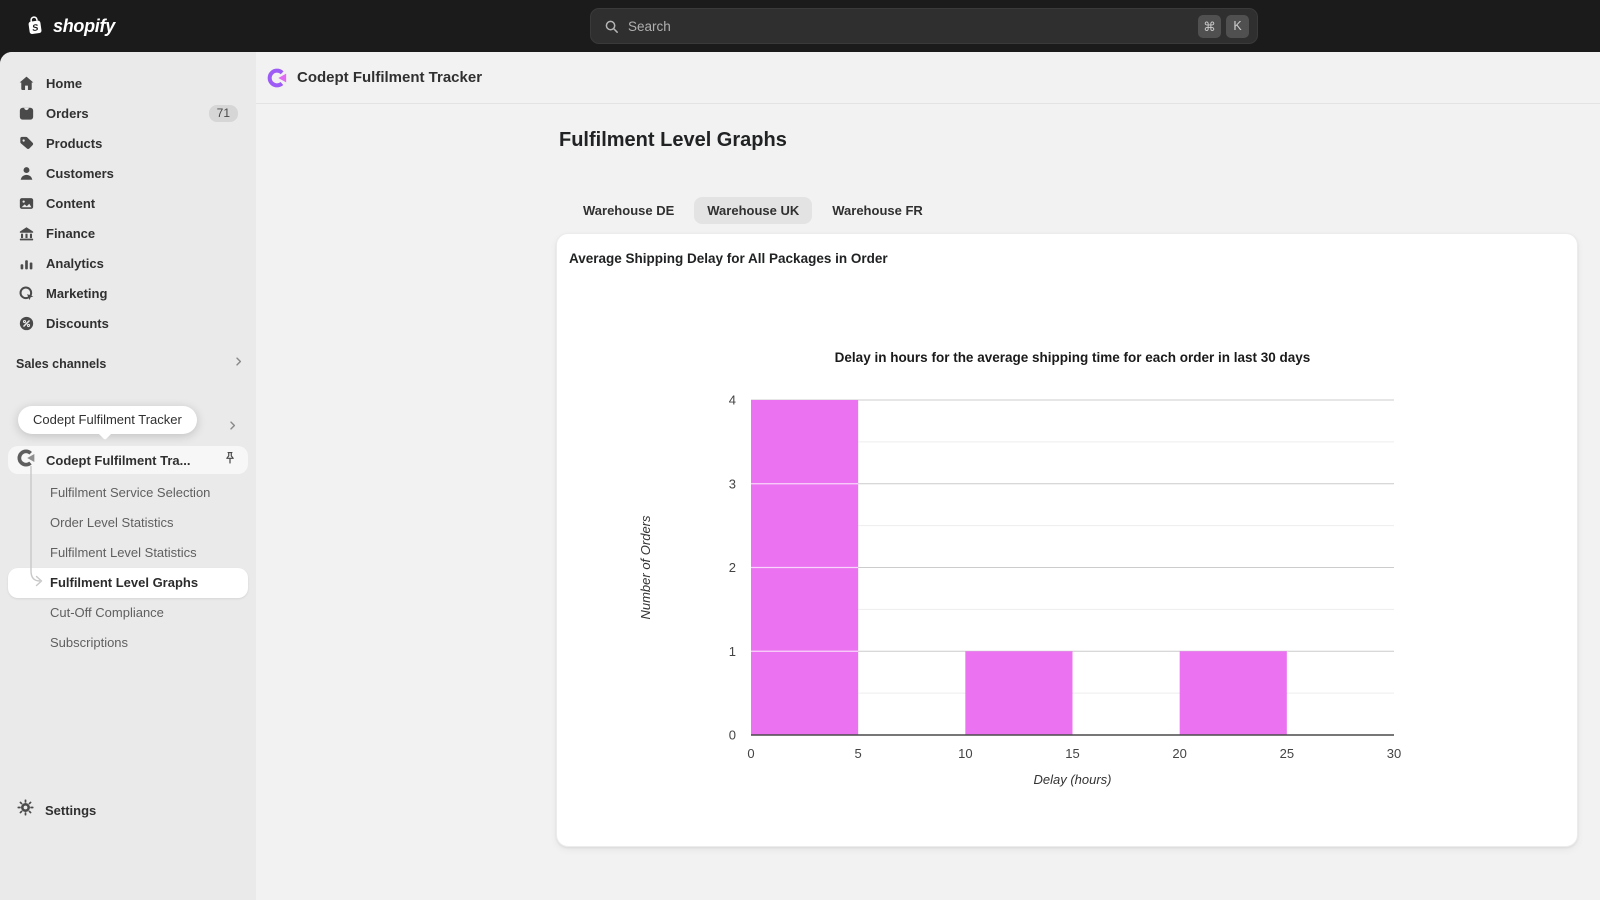  What do you see at coordinates (1237, 26) in the screenshot?
I see `k-key-badge: K` at bounding box center [1237, 26].